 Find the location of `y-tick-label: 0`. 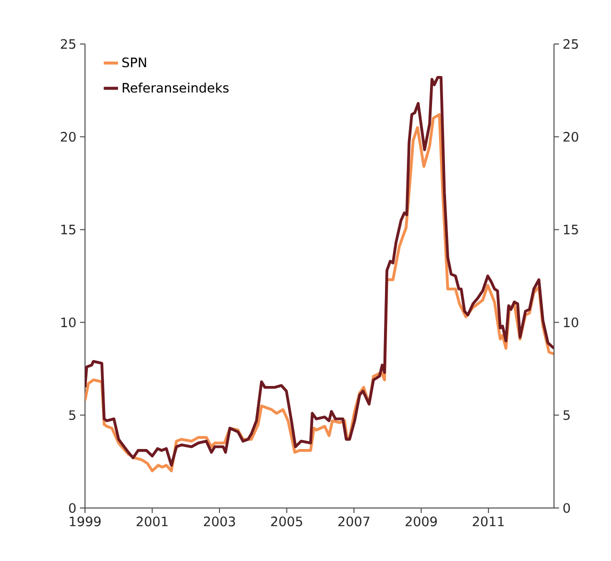

y-tick-label: 0 is located at coordinates (72, 508).